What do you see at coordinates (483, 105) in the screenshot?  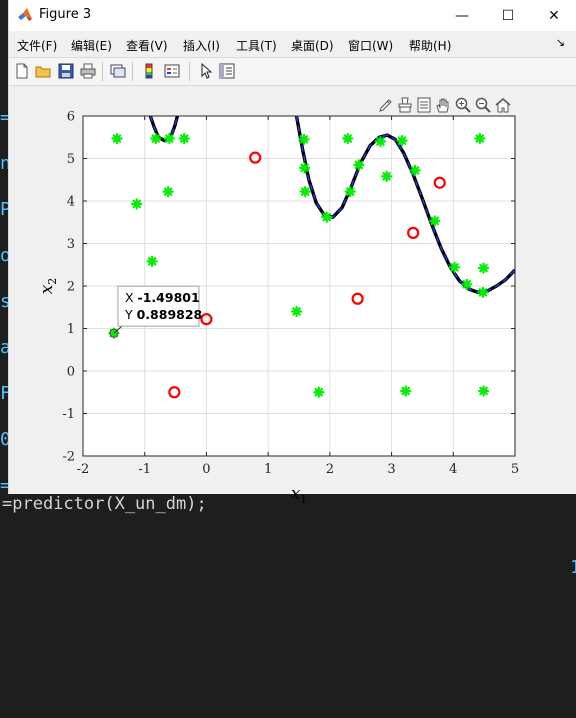 I see `zoom-out-icon` at bounding box center [483, 105].